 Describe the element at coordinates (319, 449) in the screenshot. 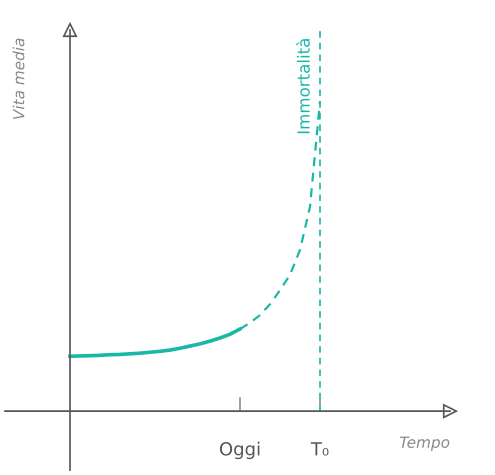

I see `x-tick-label: T₀` at that location.